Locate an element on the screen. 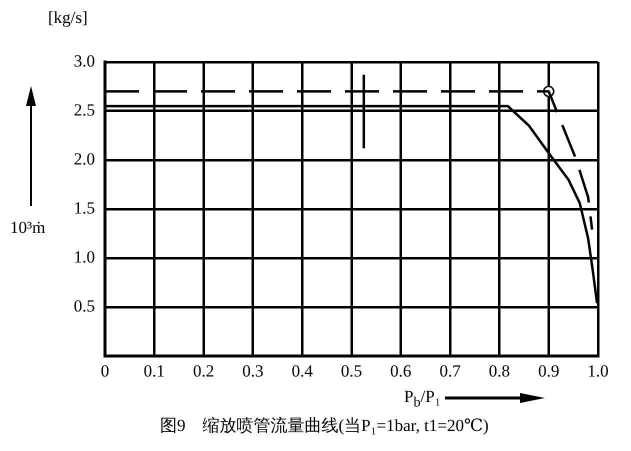 This screenshot has width=631, height=451. y-tick-label: 3.0 is located at coordinates (84, 60).